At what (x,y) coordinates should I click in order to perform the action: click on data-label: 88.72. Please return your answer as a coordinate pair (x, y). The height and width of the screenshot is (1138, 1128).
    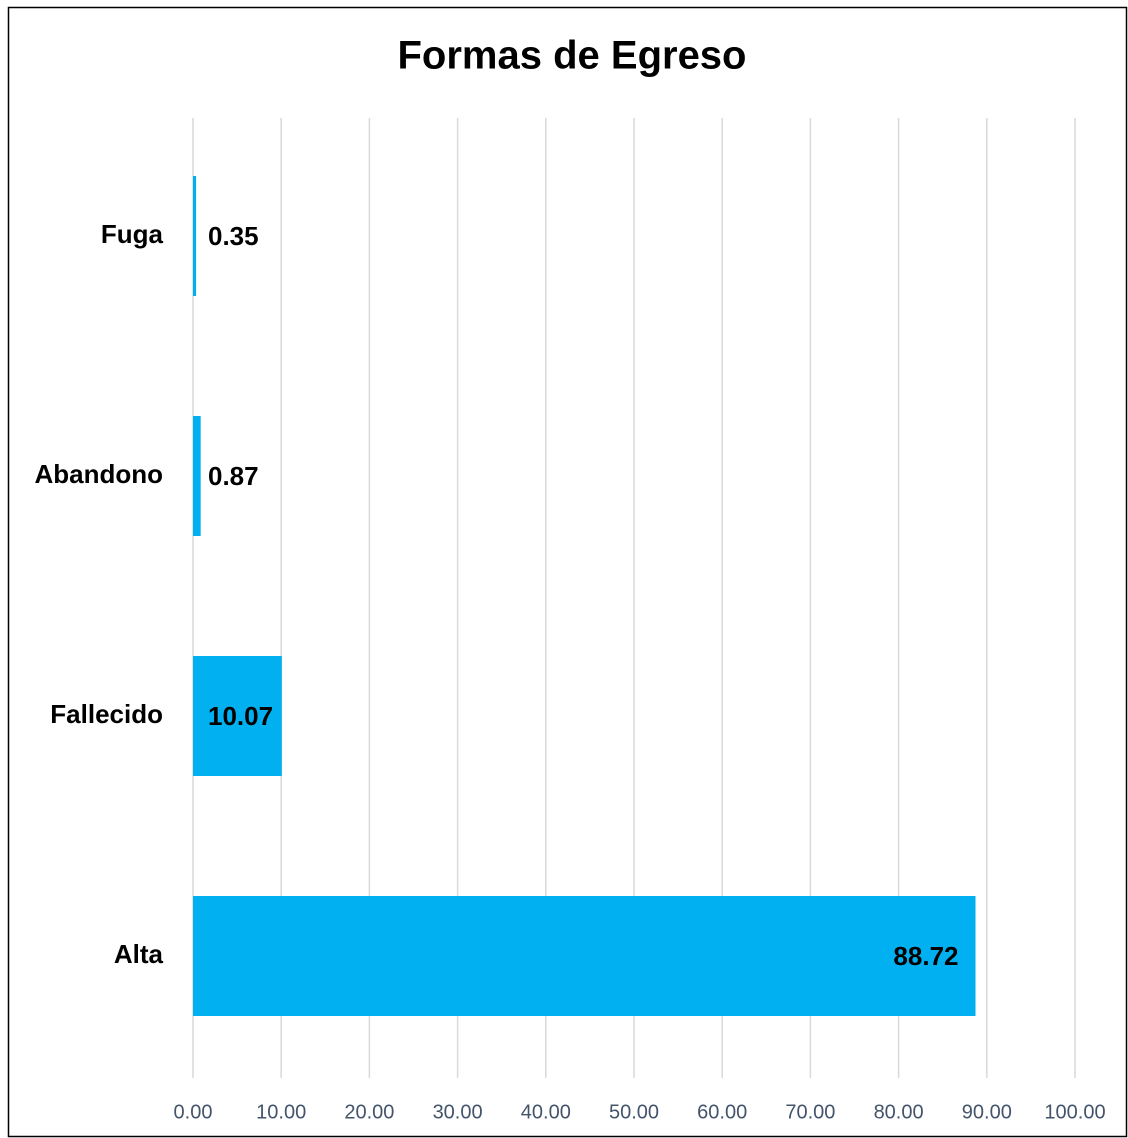
    Looking at the image, I should click on (925, 956).